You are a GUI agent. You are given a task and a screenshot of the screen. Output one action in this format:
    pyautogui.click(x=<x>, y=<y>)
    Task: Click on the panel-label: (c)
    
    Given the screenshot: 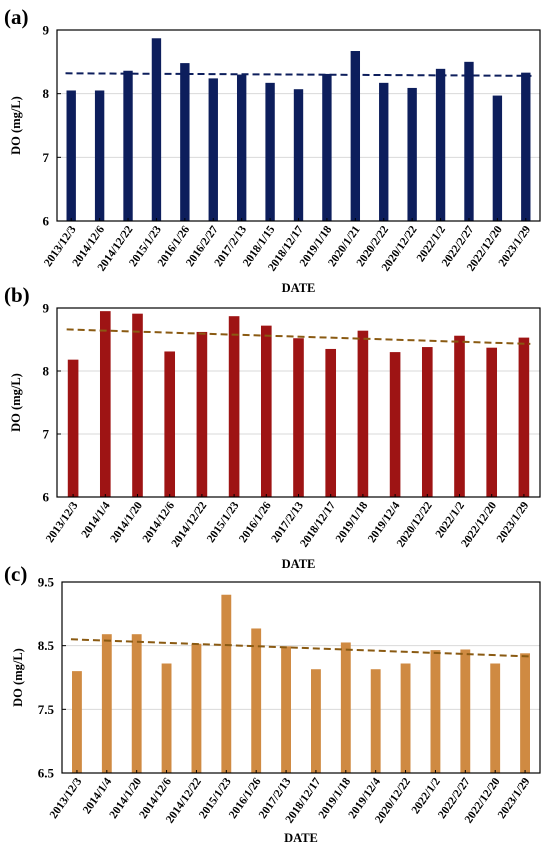 What is the action you would take?
    pyautogui.click(x=15, y=574)
    